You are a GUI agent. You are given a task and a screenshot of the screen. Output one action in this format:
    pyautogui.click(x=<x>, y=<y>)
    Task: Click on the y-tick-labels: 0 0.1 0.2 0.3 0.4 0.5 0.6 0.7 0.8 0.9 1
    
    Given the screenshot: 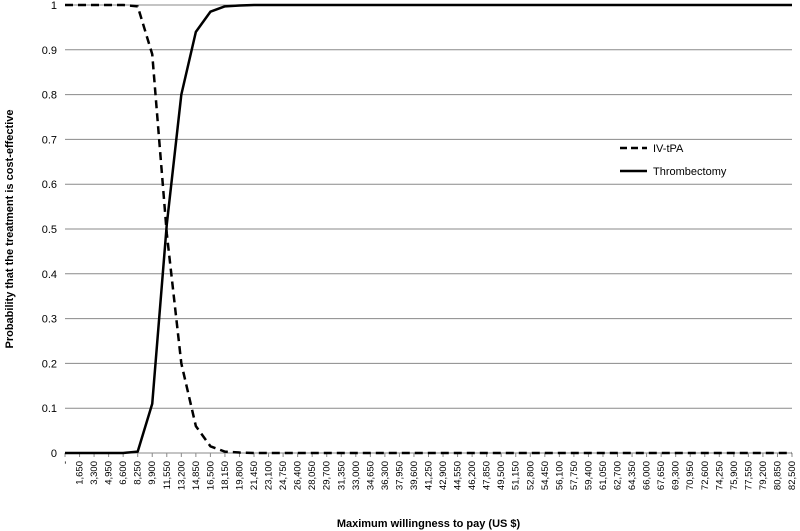 What is the action you would take?
    pyautogui.click(x=49, y=230)
    